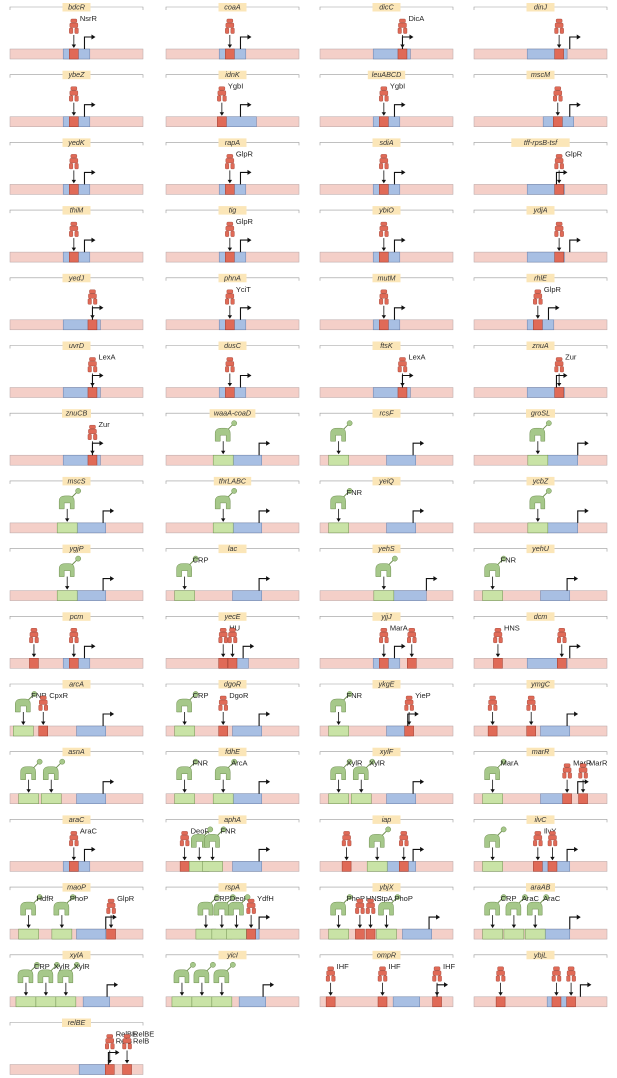  Describe the element at coordinates (234, 627) in the screenshot. I see `transcription-factor-label: HU` at that location.